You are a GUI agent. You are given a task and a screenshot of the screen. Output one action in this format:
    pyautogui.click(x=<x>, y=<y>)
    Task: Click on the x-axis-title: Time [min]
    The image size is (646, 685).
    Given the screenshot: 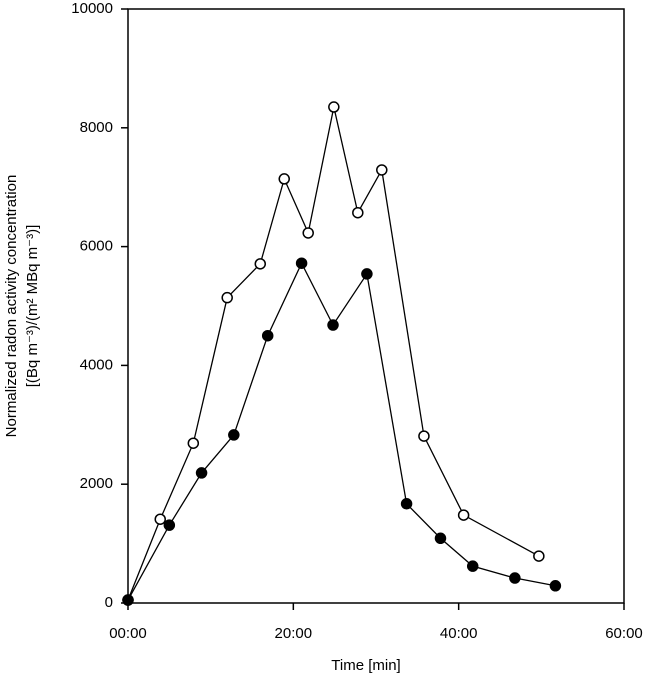 What is the action you would take?
    pyautogui.click(x=365, y=665)
    